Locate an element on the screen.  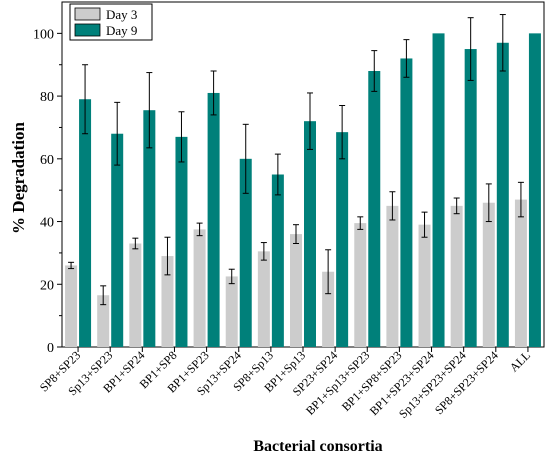
x-tick-label: ALL is located at coordinates (520, 361).